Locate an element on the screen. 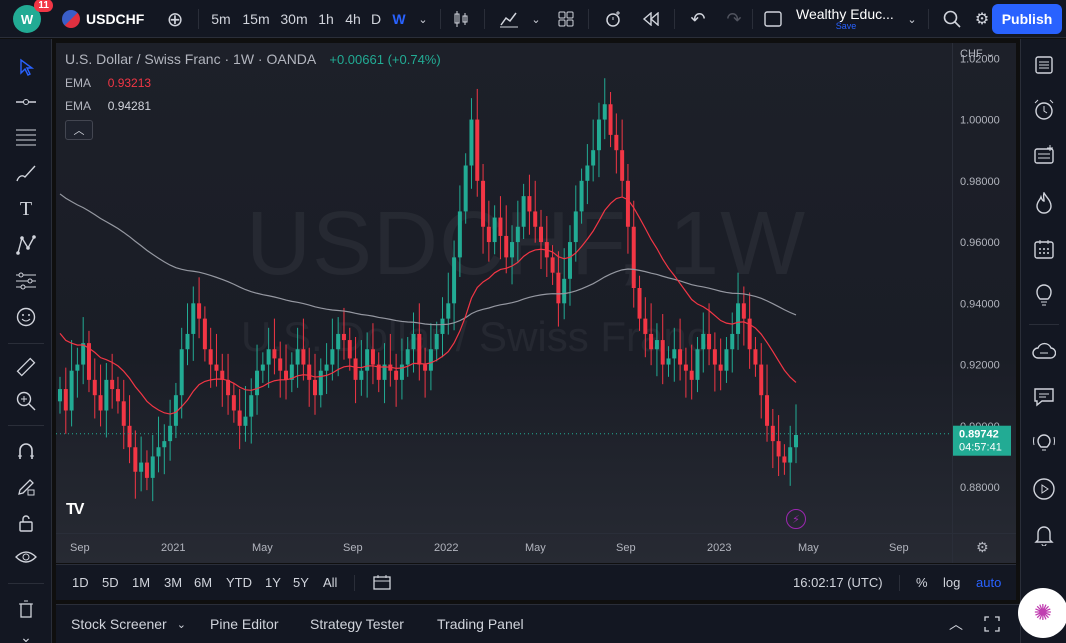 This screenshot has height=643, width=1066. ema-fast-legend: EMA 0.93213 is located at coordinates (108, 83).